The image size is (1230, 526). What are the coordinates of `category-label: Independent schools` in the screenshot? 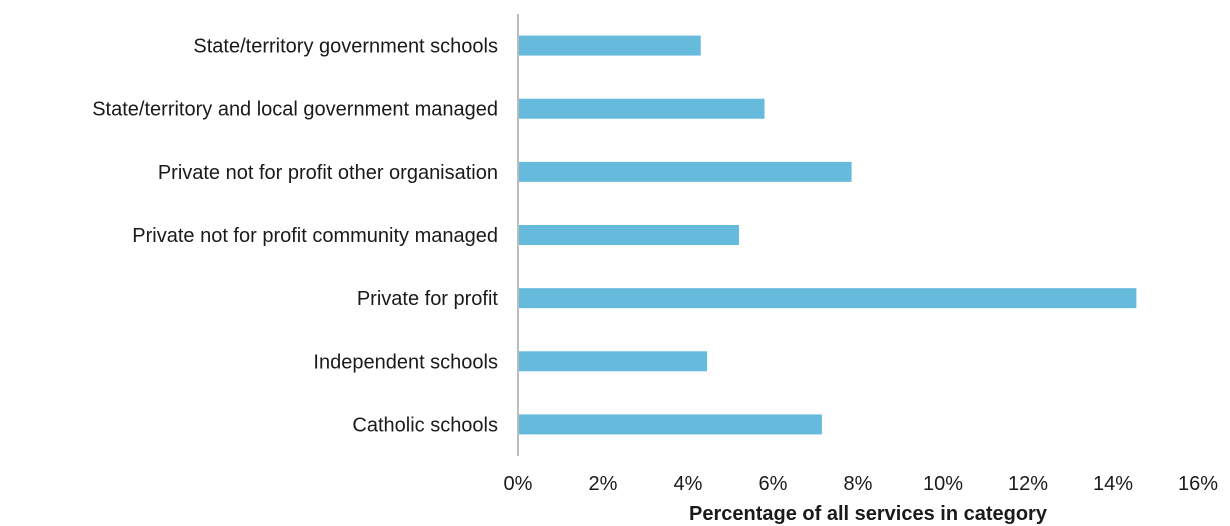 It's located at (405, 362).